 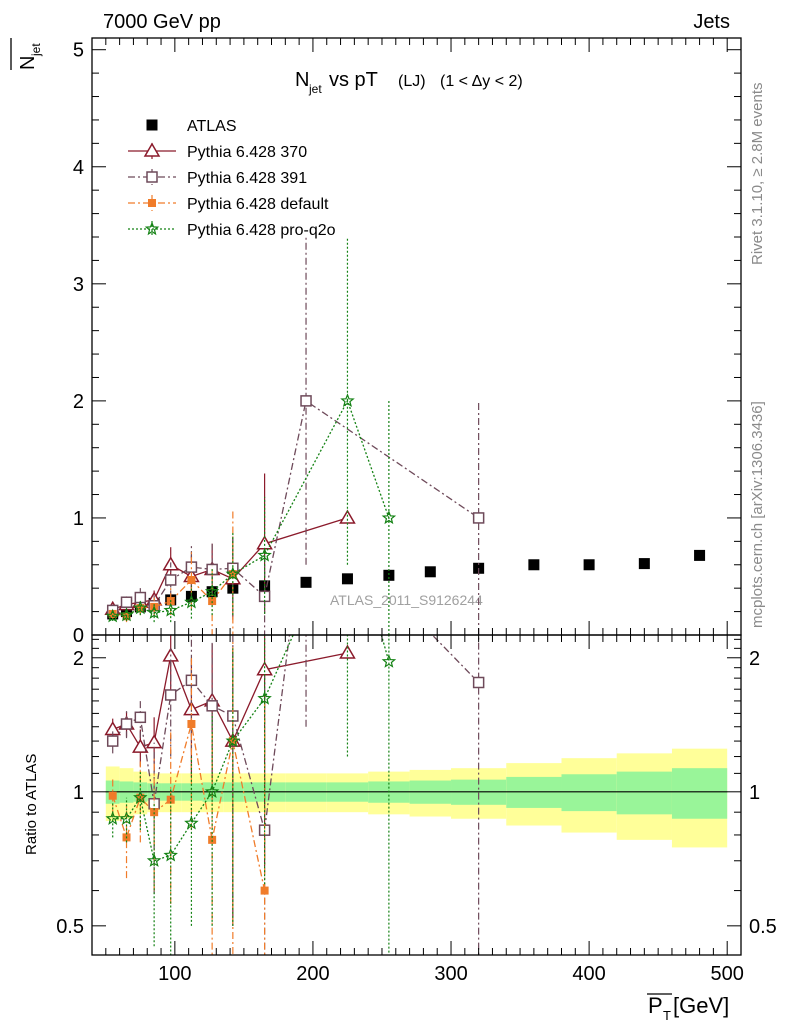 What do you see at coordinates (757, 514) in the screenshot?
I see `mcplots-label: mcplots.cern.ch [arXiv:1306.3436]` at bounding box center [757, 514].